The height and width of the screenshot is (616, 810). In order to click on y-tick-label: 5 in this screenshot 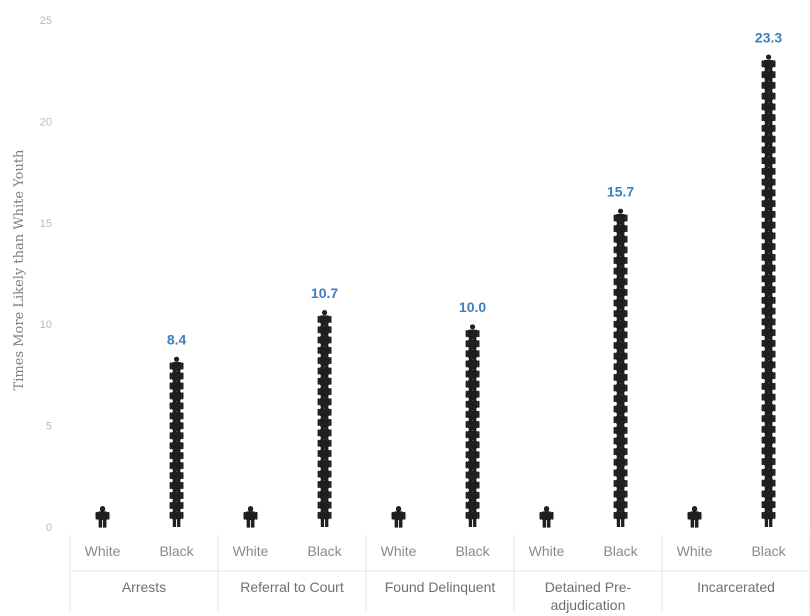, I will do `click(49, 427)`.